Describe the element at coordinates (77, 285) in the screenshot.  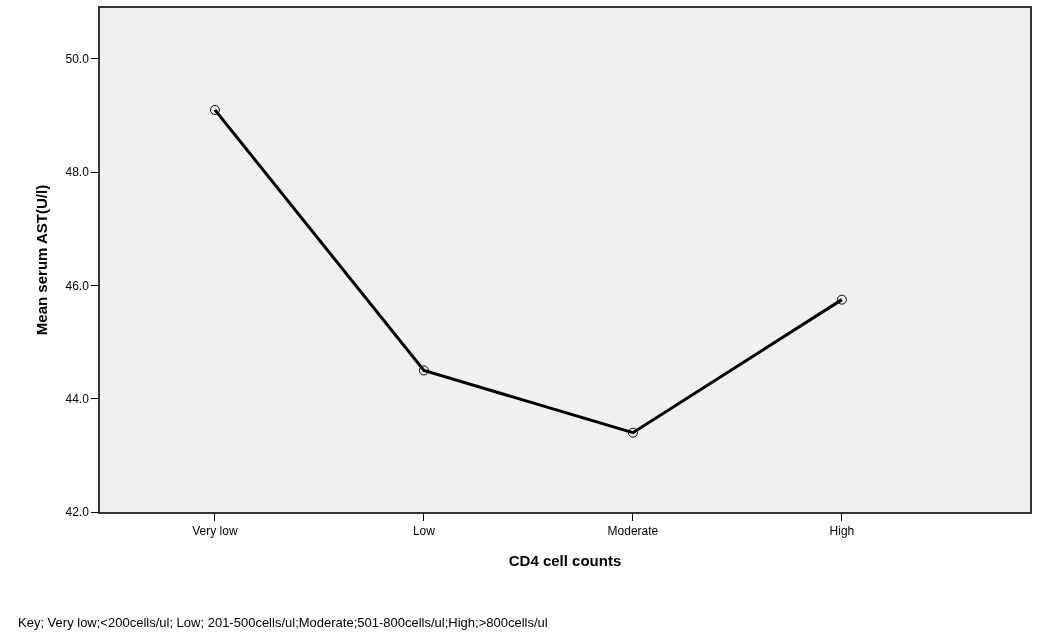
I see `y-tick-label: 46.0` at that location.